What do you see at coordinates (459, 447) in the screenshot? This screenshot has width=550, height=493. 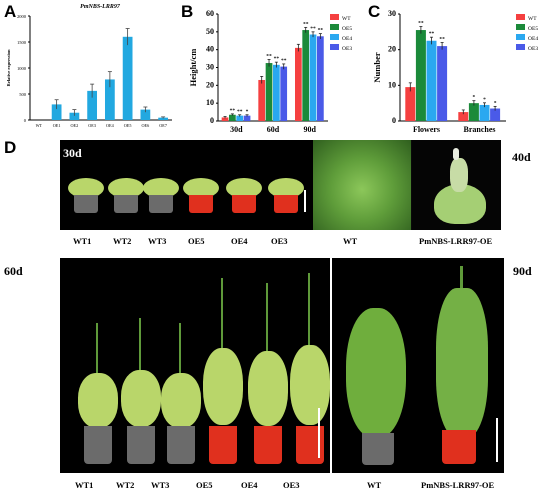 I see `oe-pot` at bounding box center [459, 447].